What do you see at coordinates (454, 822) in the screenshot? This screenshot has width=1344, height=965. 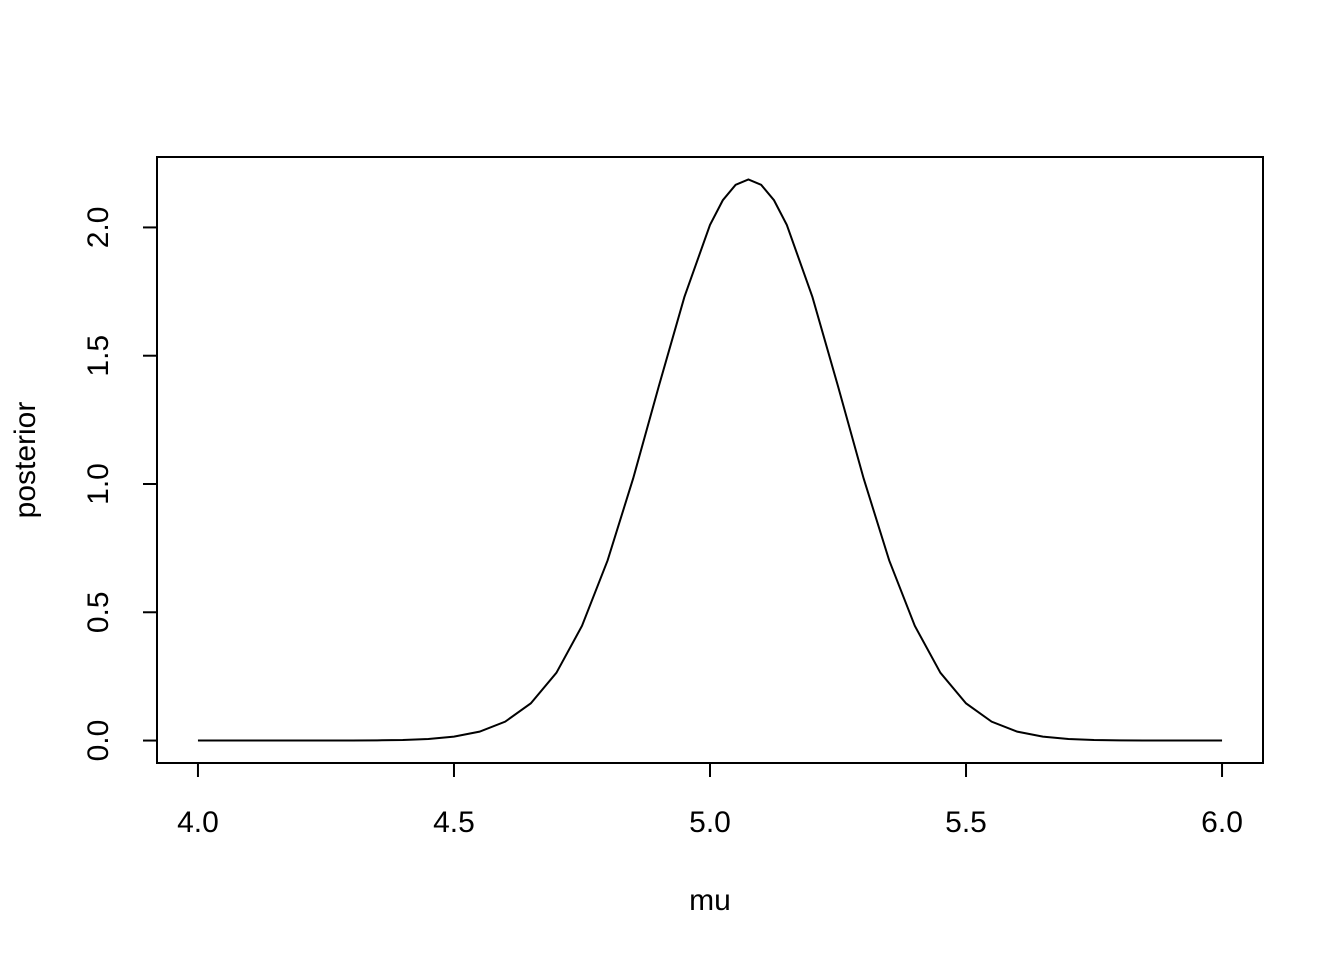 I see `x-tick-label: 4.5` at bounding box center [454, 822].